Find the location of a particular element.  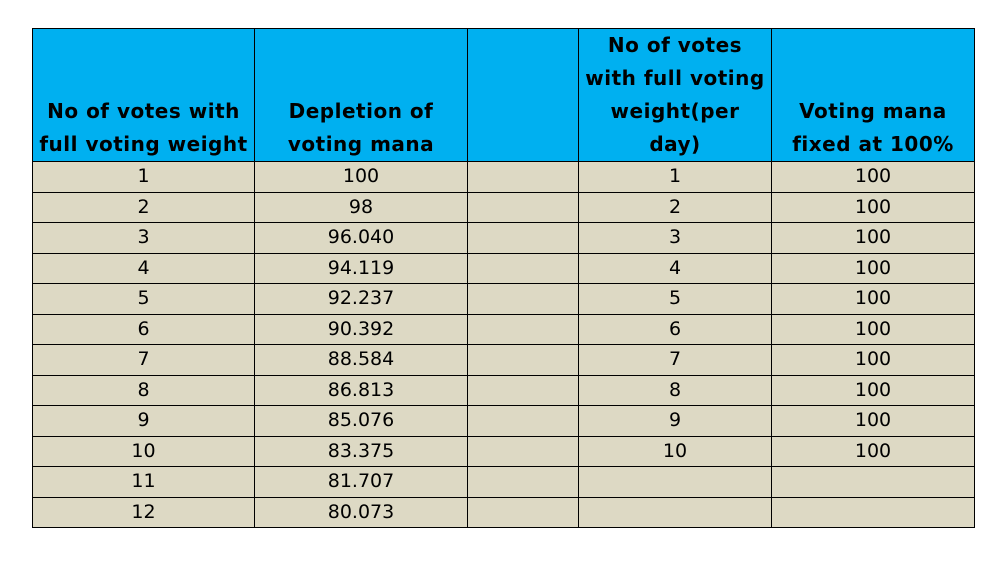

cell-votes-per-day: 4 is located at coordinates (675, 268).